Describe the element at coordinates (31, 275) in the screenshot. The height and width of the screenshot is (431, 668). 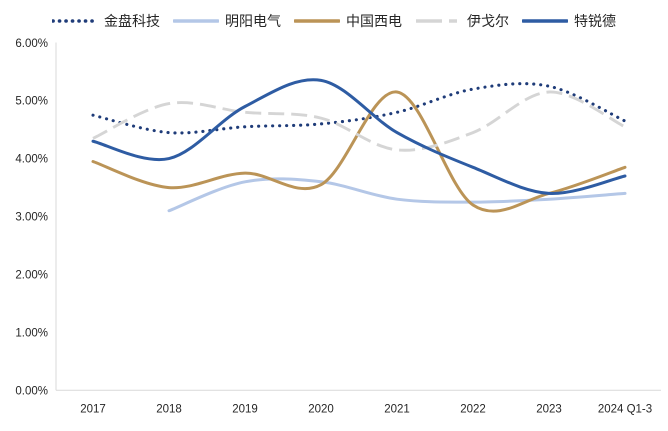
I see `y-tick-label: 2.00%` at that location.